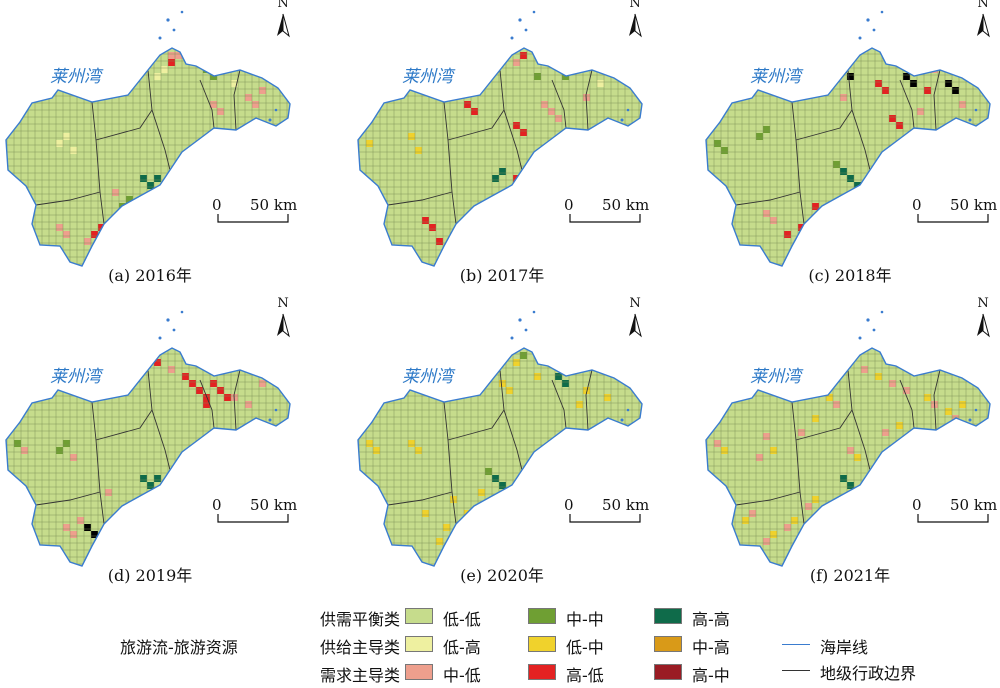 This screenshot has width=1000, height=688. I want to click on legend-label: 高-中, so click(711, 675).